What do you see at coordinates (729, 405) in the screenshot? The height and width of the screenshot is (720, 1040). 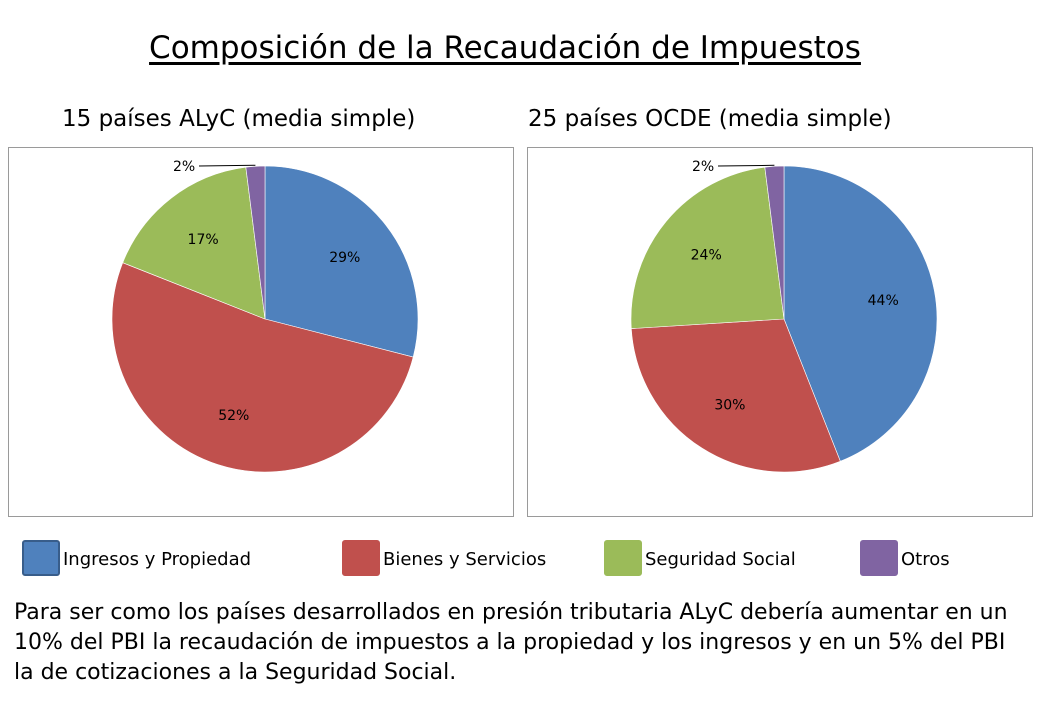 I see `data-label-ocde-bienes: 30%` at bounding box center [729, 405].